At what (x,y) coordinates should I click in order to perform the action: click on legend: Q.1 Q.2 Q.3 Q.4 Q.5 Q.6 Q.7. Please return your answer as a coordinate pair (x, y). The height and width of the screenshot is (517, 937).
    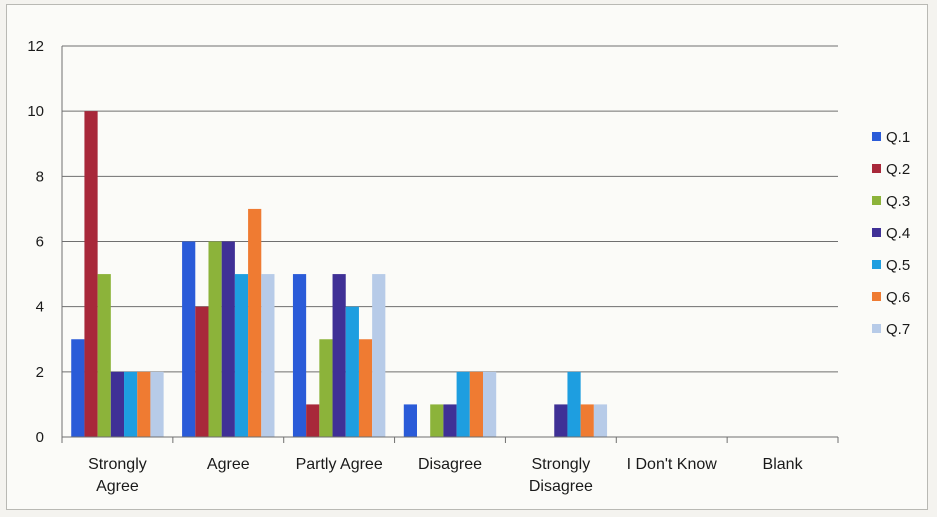
    Looking at the image, I should click on (891, 233).